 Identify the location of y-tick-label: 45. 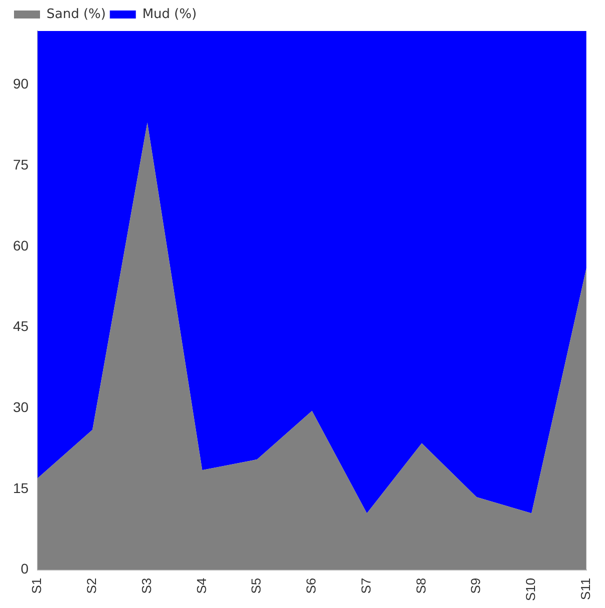
(20, 326).